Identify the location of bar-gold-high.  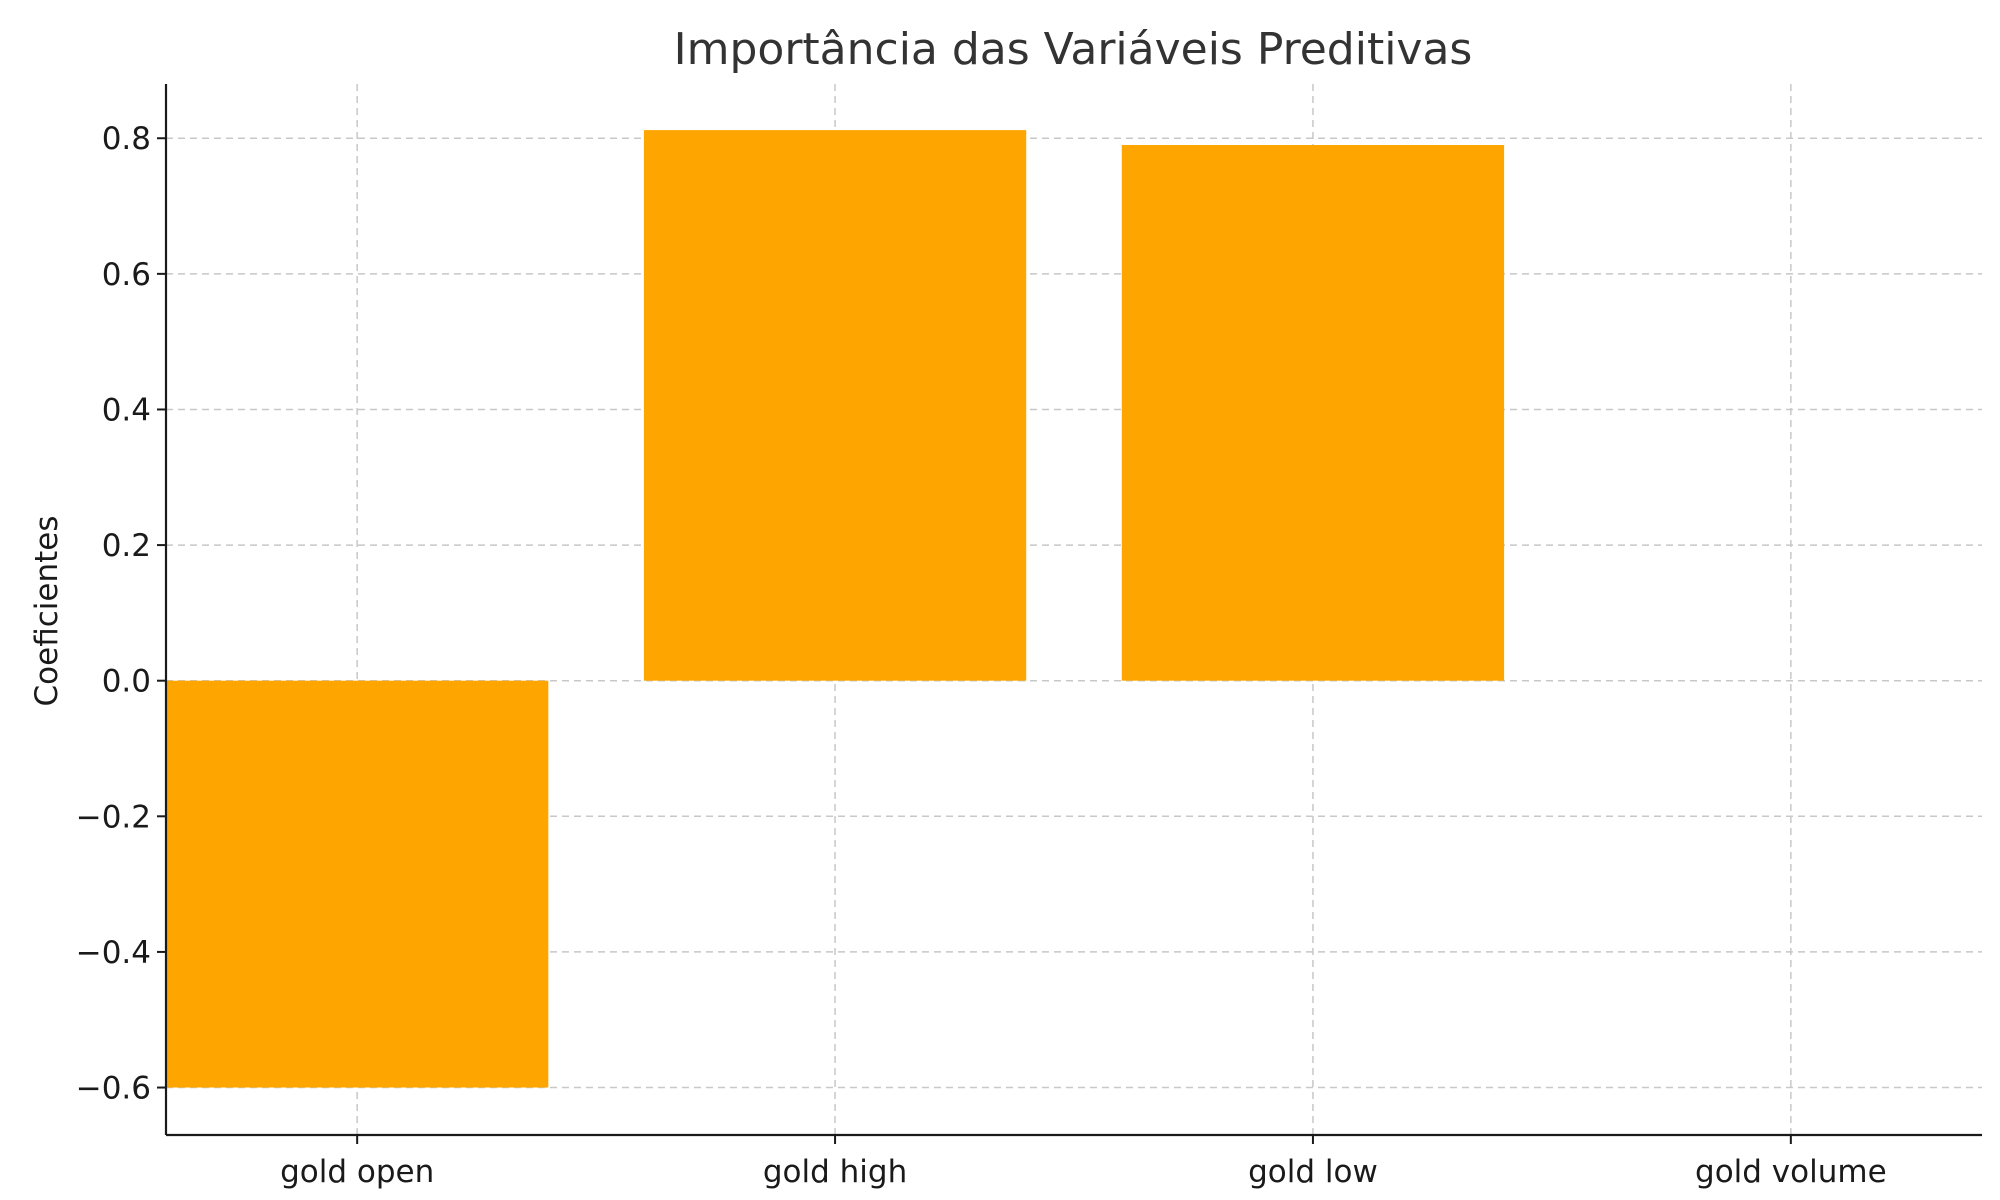
(835, 405).